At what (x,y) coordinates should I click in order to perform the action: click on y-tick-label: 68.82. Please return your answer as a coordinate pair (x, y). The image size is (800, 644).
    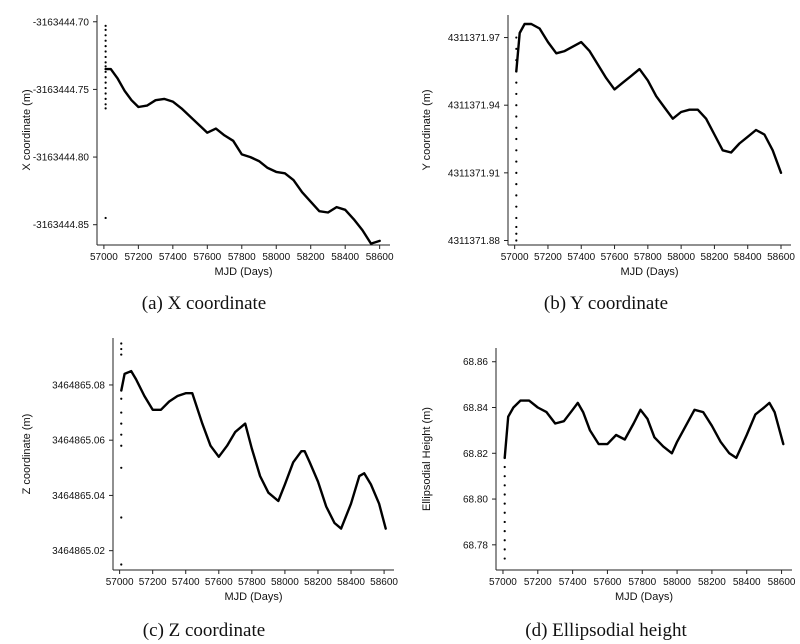
    Looking at the image, I should click on (475, 454).